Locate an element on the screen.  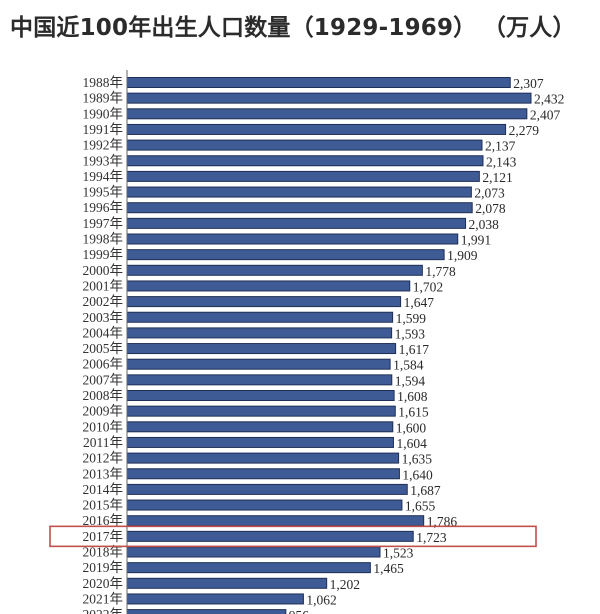
category-tick-label: 2005年 is located at coordinates (103, 348).